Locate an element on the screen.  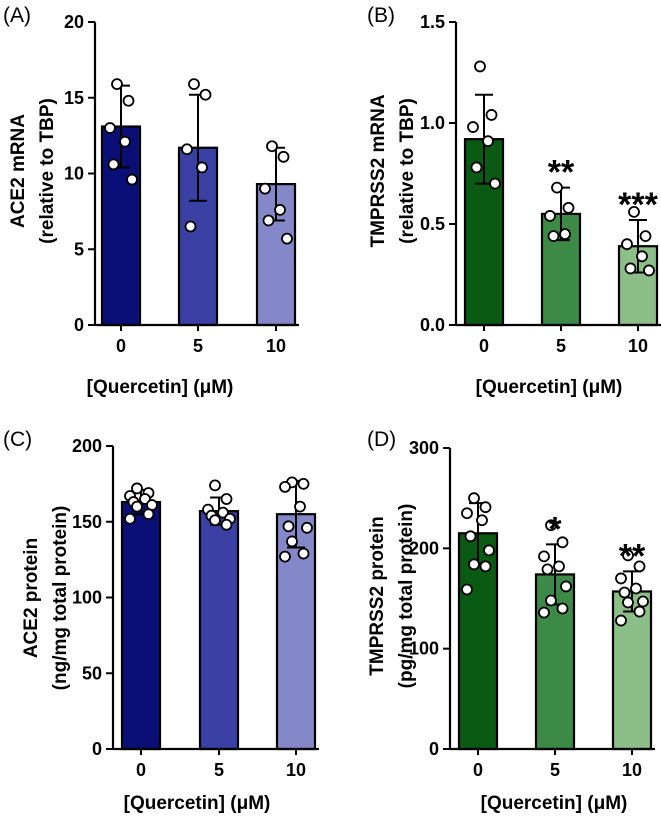
panel-c-y-tick-label: 0 is located at coordinates (97, 749).